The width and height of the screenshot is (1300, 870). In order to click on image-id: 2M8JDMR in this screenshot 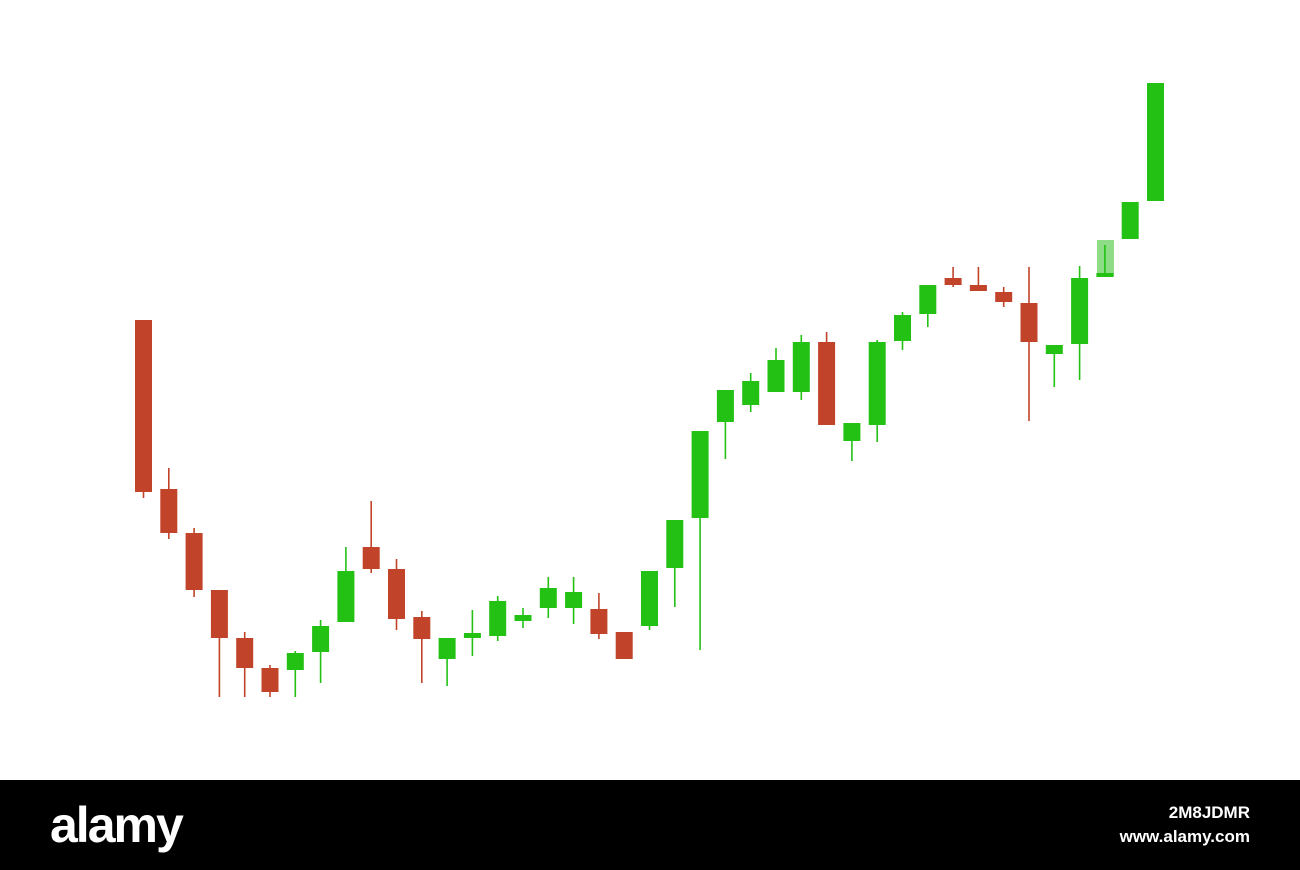, I will do `click(1209, 812)`.